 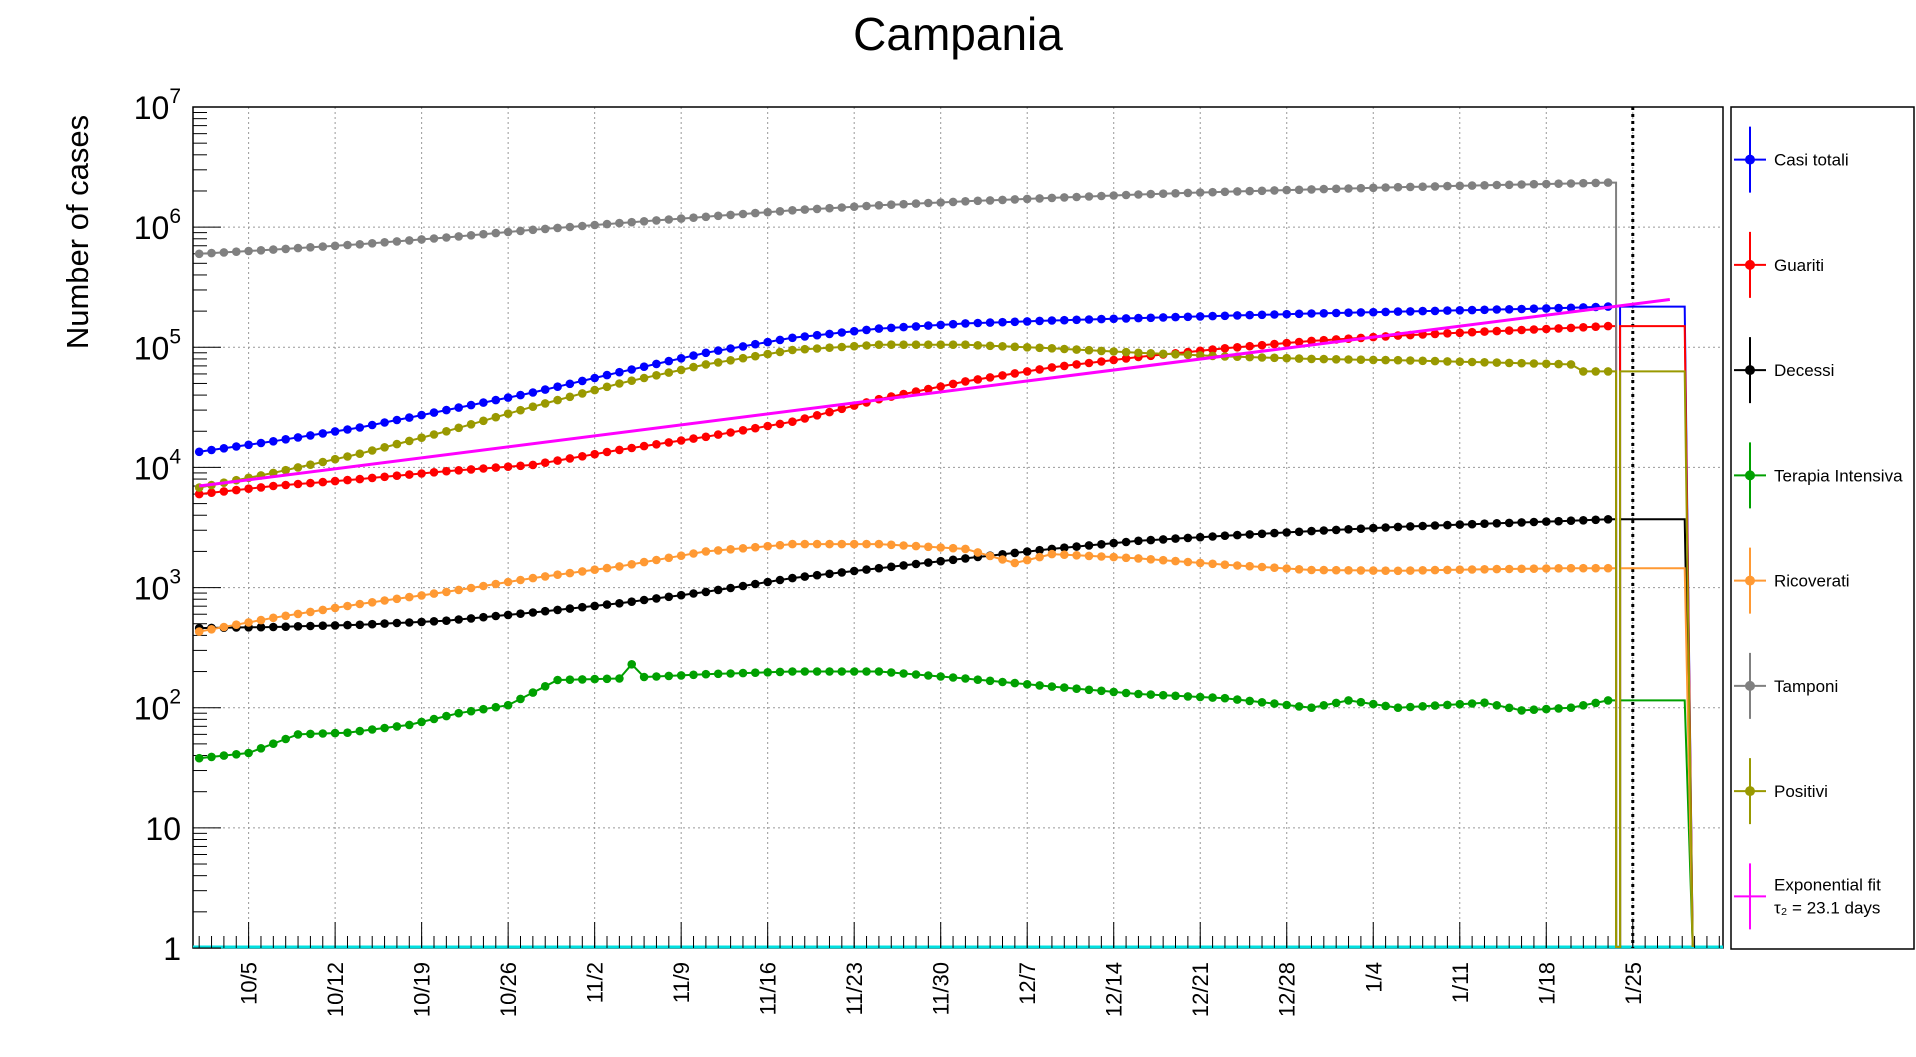 What do you see at coordinates (1804, 370) in the screenshot?
I see `legend-label: Decessi` at bounding box center [1804, 370].